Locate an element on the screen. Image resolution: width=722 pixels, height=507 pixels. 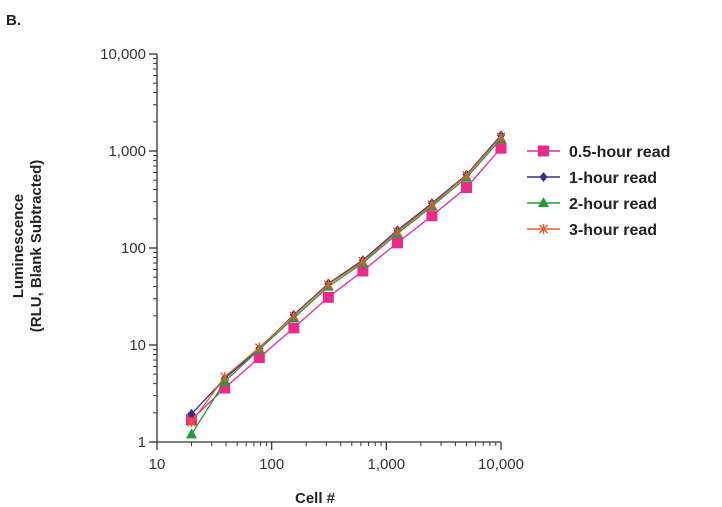
legend-item: 2-hour read is located at coordinates (592, 204).